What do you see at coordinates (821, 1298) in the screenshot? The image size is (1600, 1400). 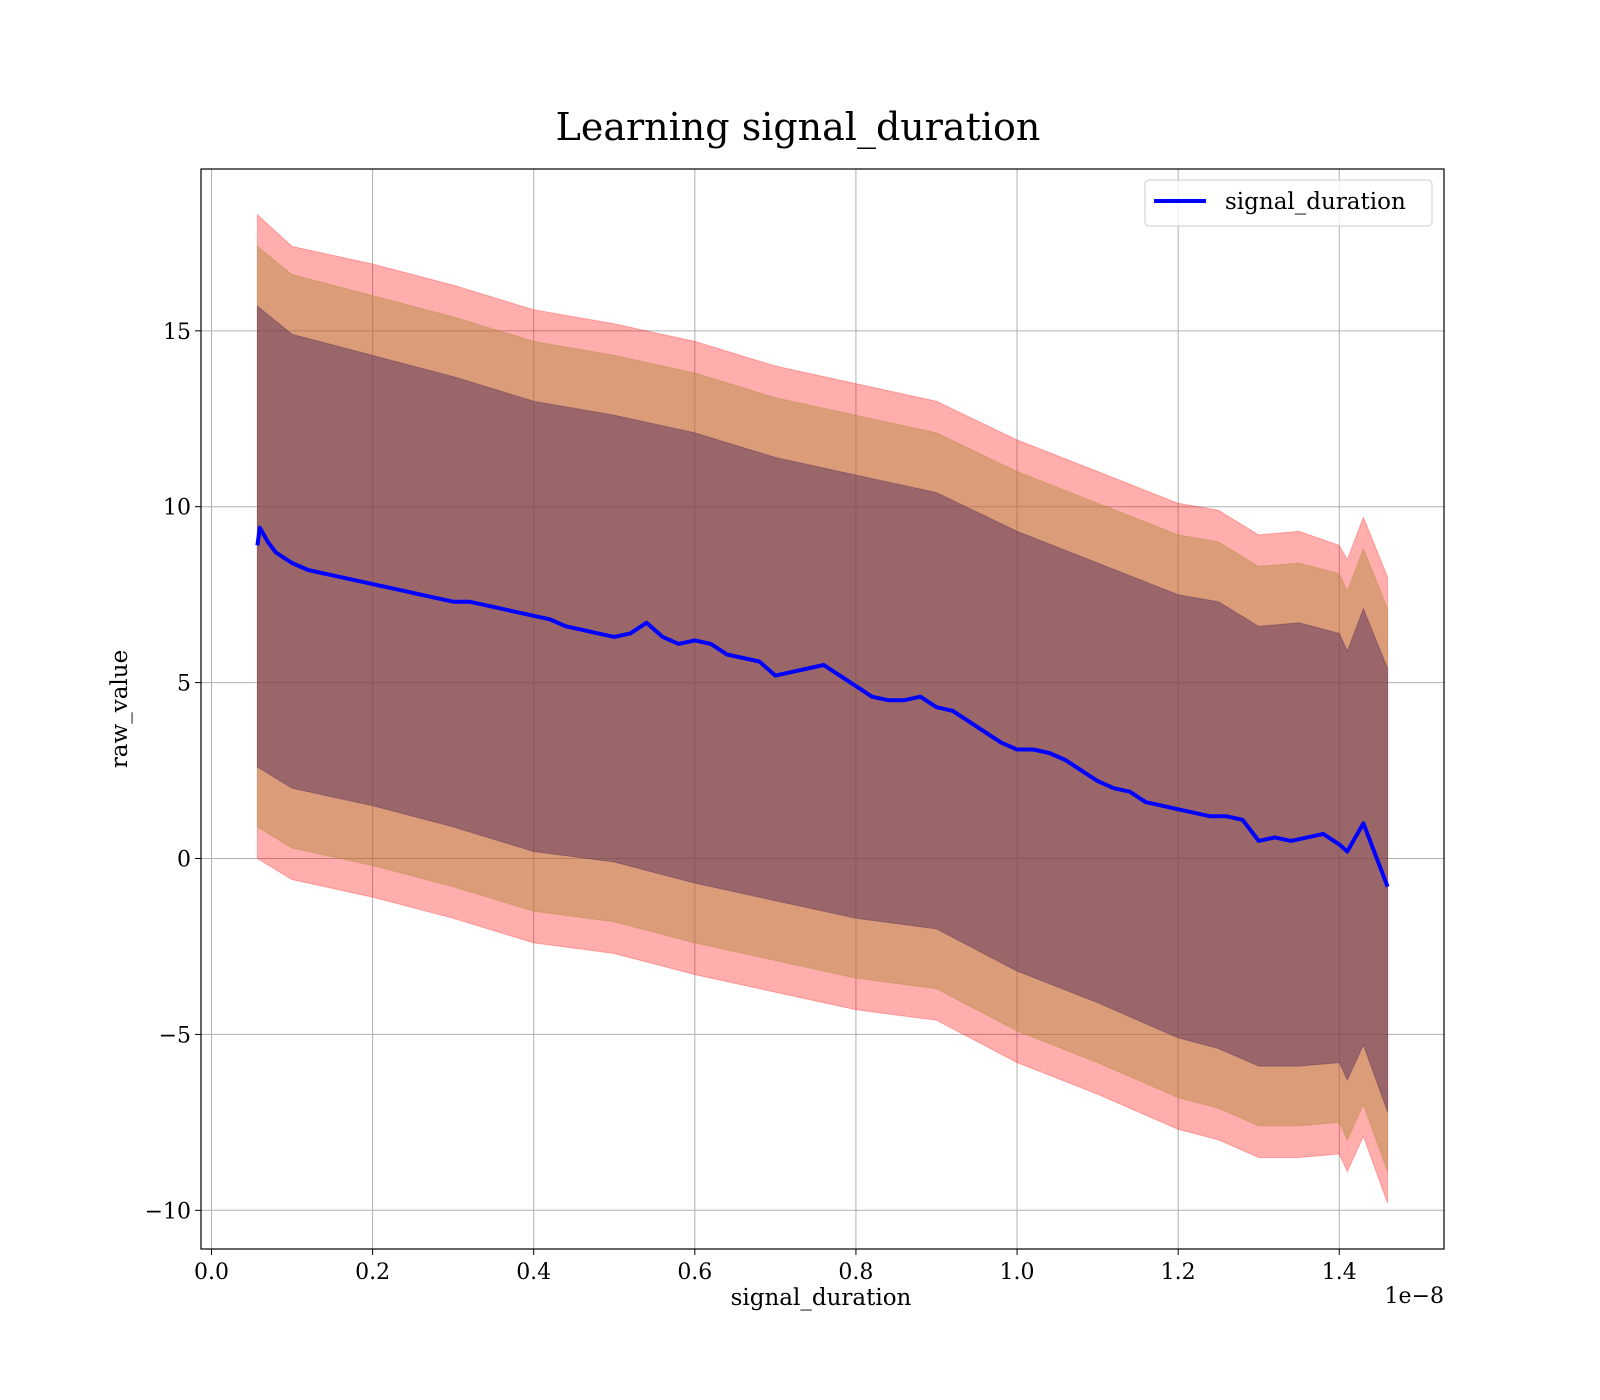 I see `x-axis-label: signal_duration` at bounding box center [821, 1298].